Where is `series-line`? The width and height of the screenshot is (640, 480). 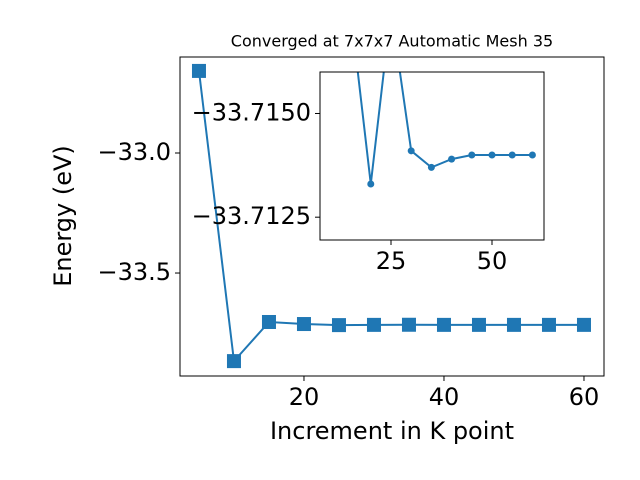 series-line is located at coordinates (444, 128).